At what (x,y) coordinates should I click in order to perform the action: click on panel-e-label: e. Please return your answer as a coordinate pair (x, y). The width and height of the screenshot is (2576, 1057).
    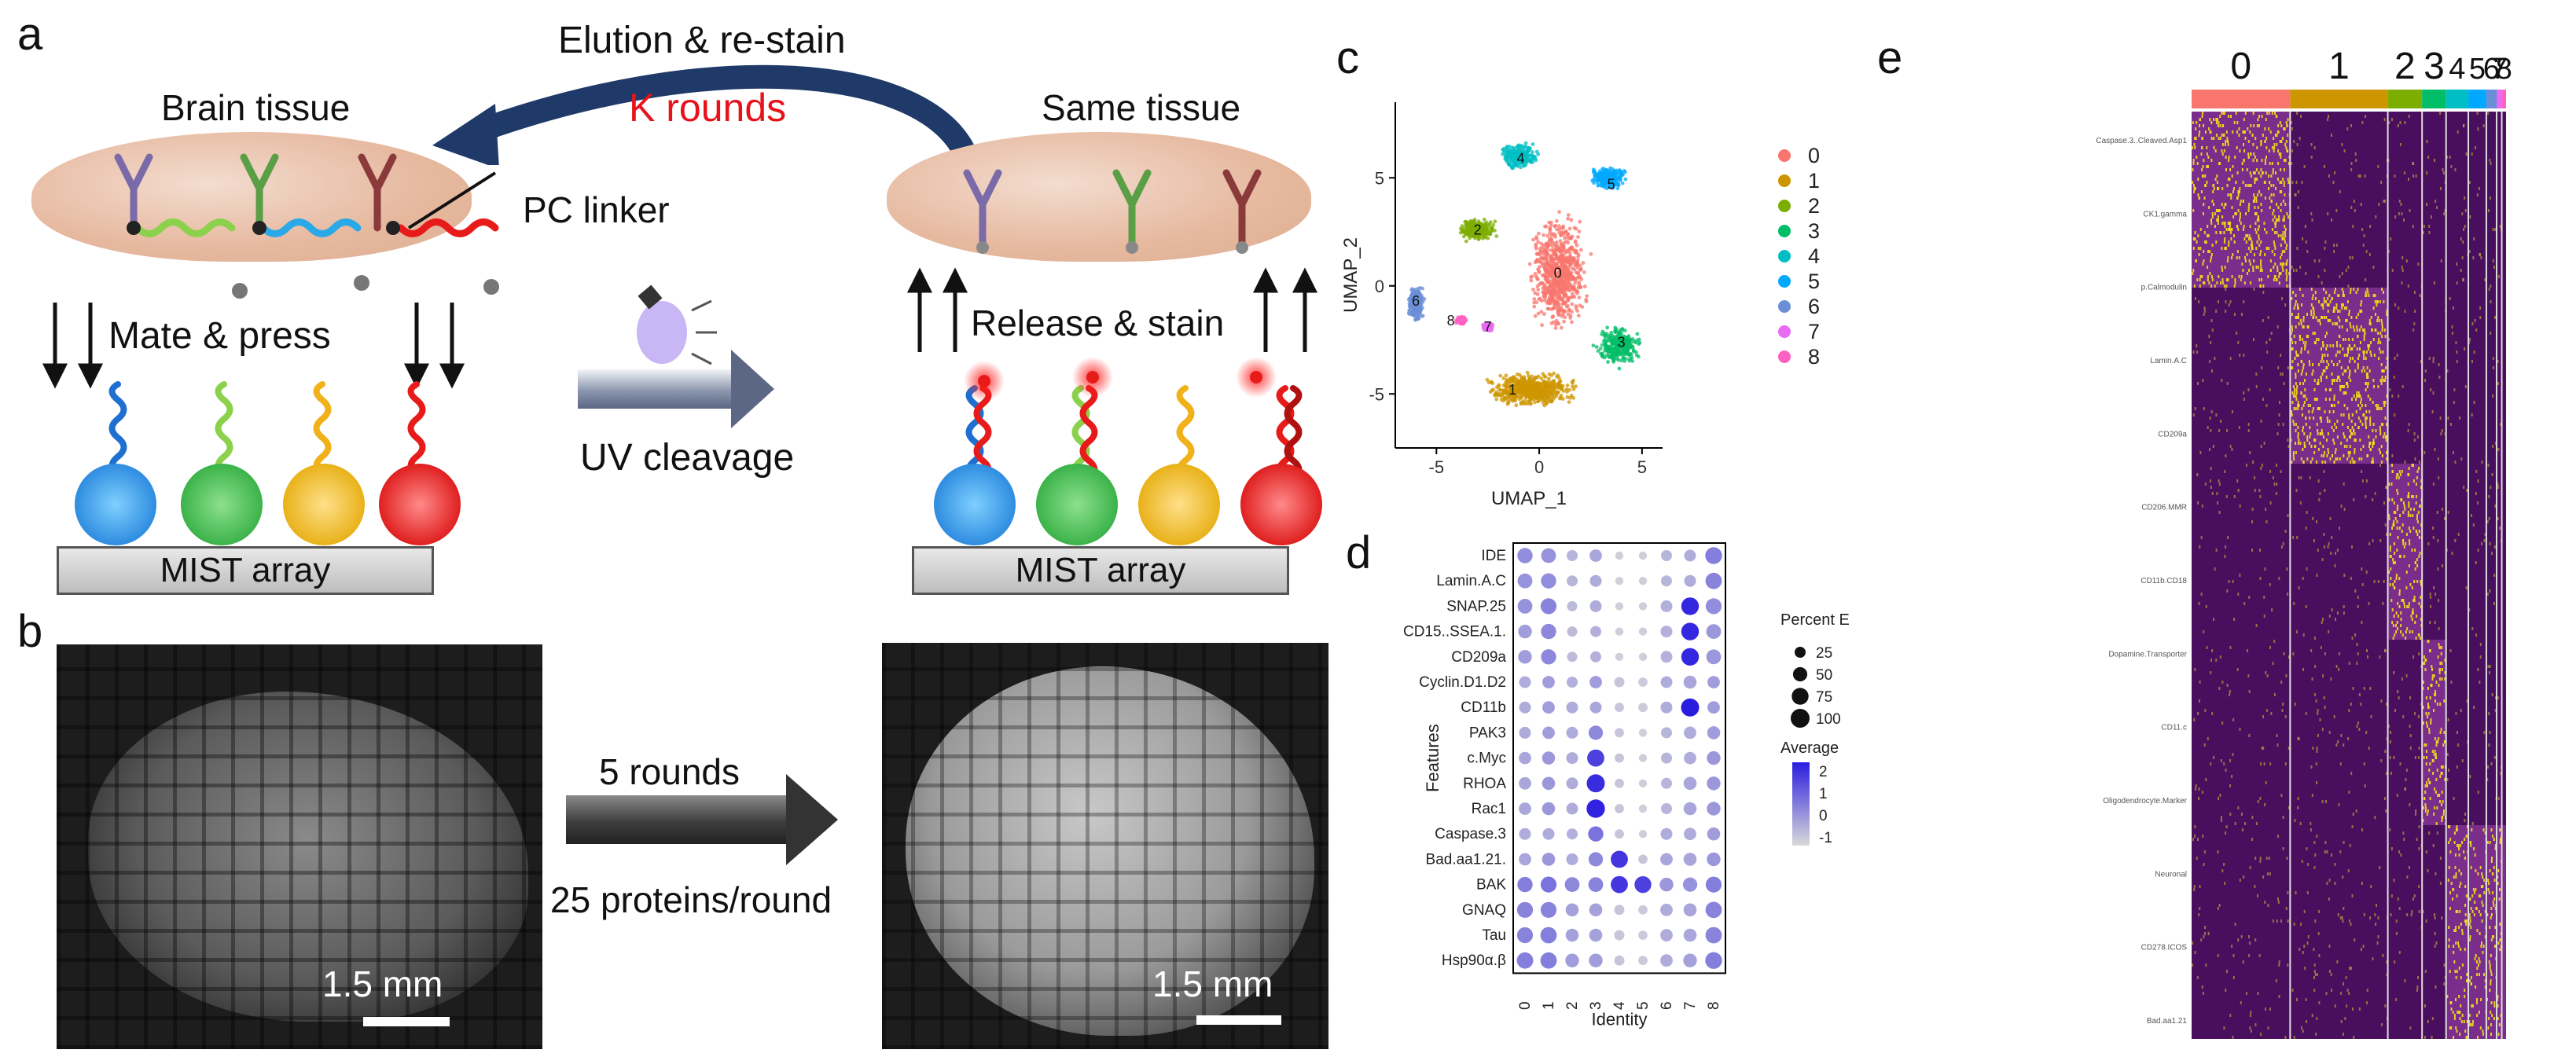
    Looking at the image, I should click on (1890, 57).